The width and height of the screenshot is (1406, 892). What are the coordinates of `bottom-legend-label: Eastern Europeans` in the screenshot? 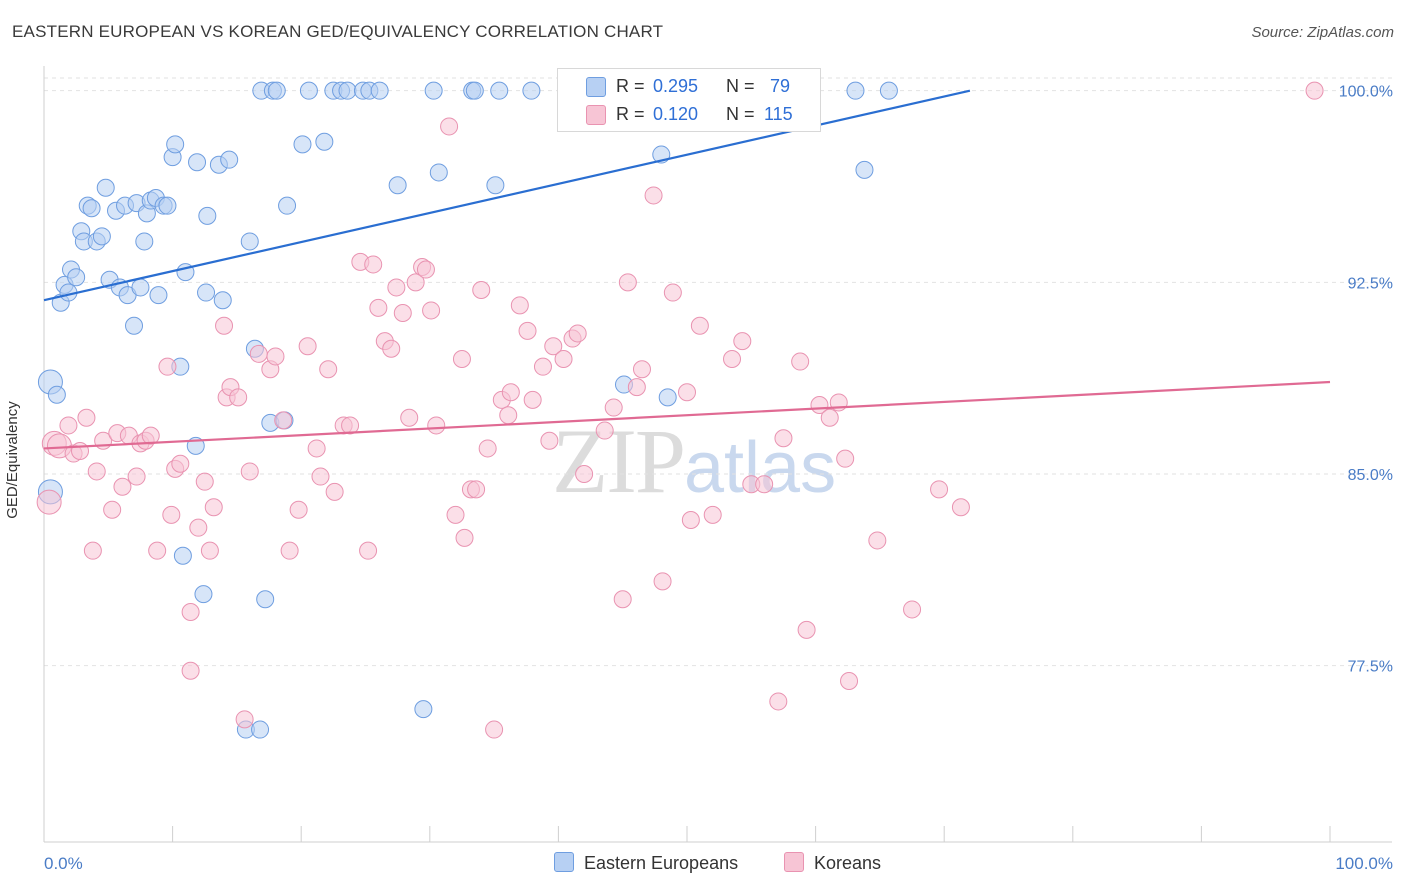 It's located at (661, 863).